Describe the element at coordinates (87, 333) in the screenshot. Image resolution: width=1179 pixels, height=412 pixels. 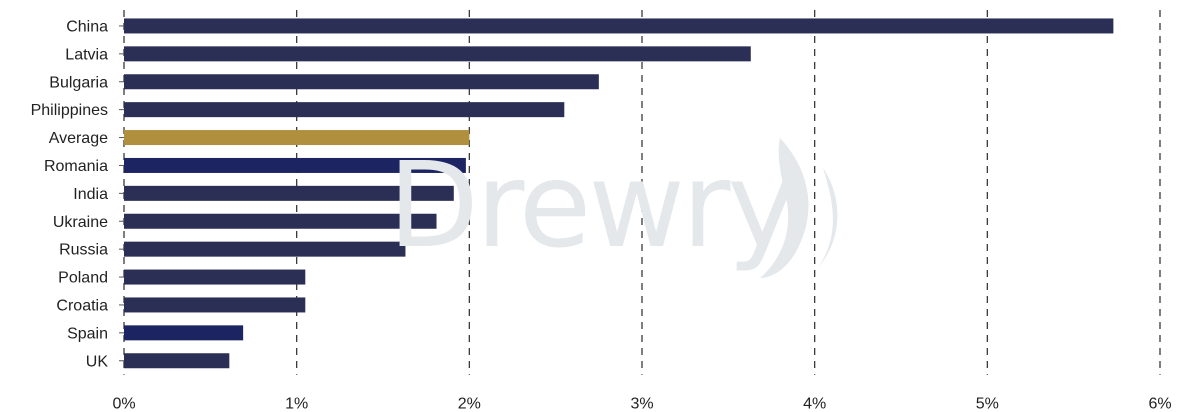
I see `category-label: Spain` at that location.